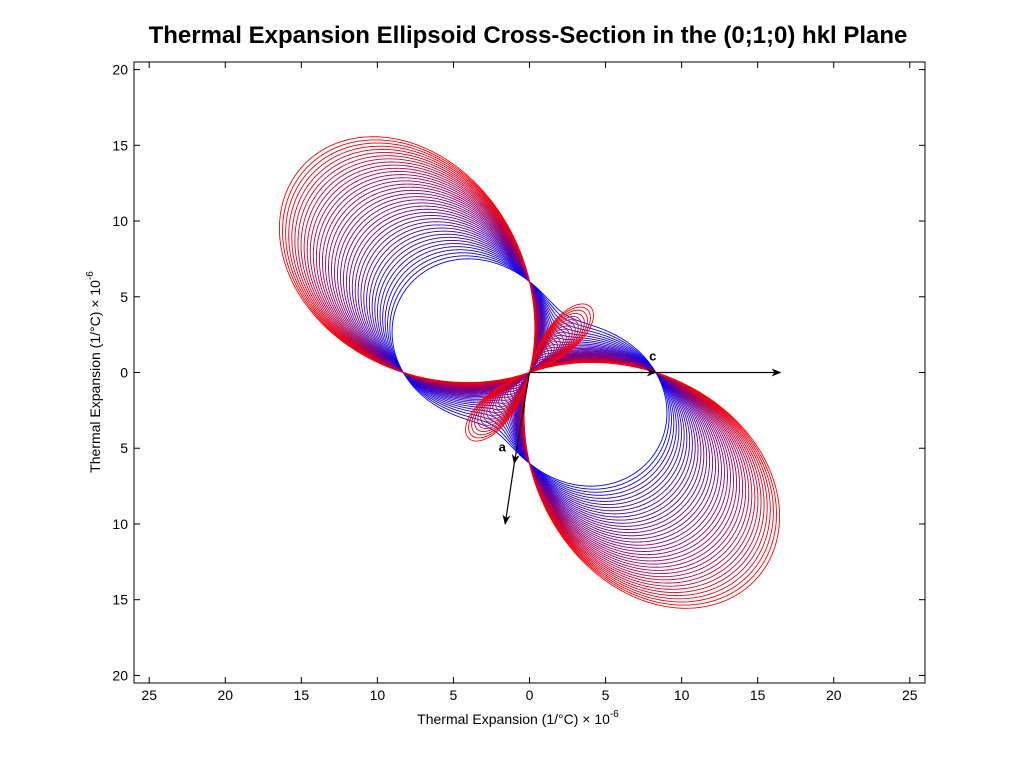  I want to click on vector-label-a: a, so click(503, 446).